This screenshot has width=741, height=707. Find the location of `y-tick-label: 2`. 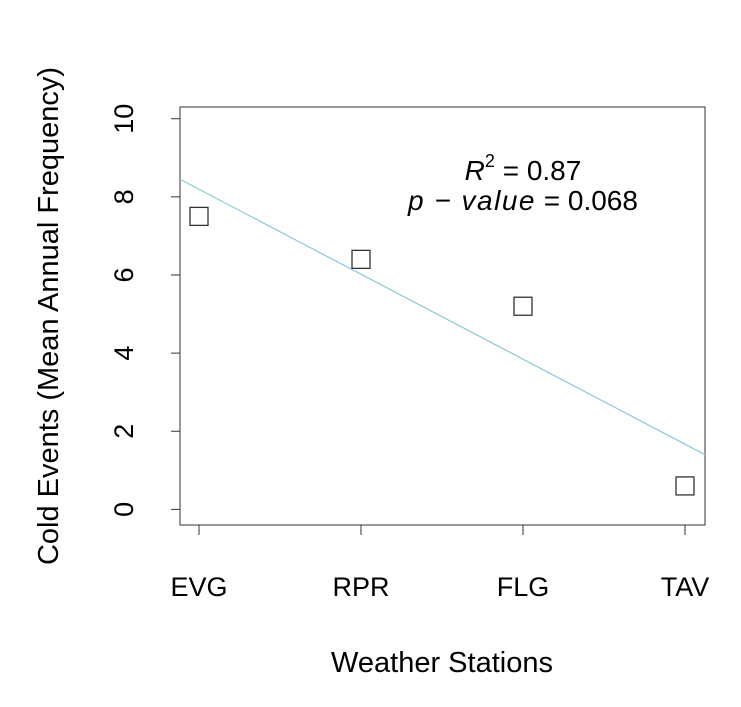

y-tick-label: 2 is located at coordinates (124, 431).